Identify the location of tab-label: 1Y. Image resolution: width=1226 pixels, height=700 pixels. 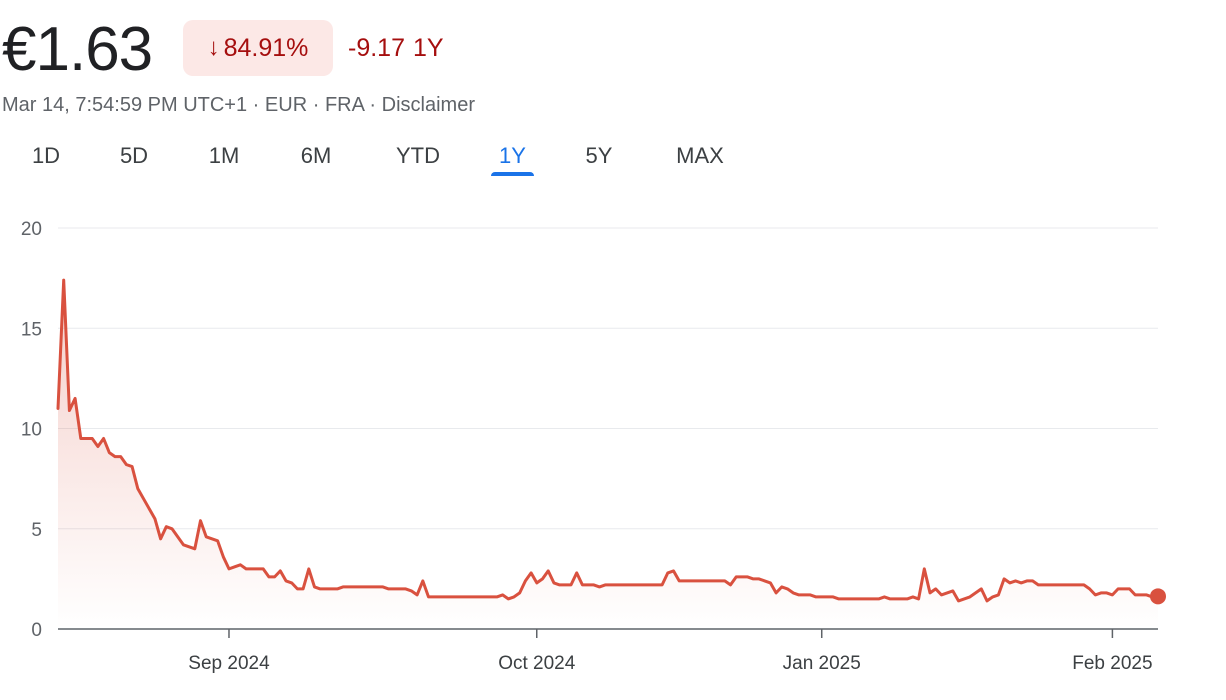
(512, 155).